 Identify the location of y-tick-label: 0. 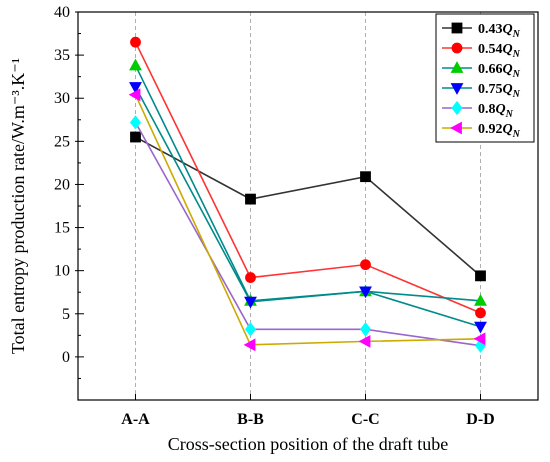
(66, 357).